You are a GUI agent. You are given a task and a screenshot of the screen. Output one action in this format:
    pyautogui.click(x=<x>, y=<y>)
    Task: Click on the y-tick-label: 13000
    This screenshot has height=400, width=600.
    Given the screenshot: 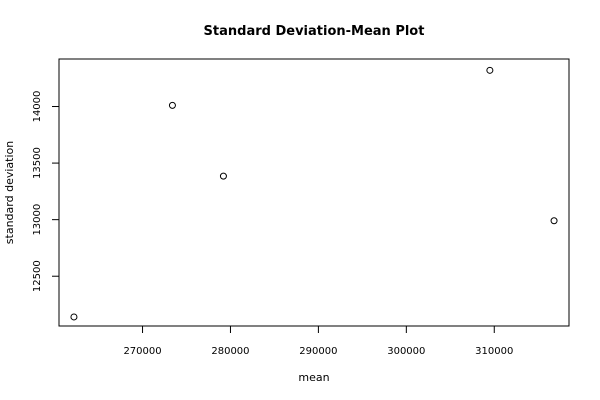 What is the action you would take?
    pyautogui.click(x=37, y=220)
    